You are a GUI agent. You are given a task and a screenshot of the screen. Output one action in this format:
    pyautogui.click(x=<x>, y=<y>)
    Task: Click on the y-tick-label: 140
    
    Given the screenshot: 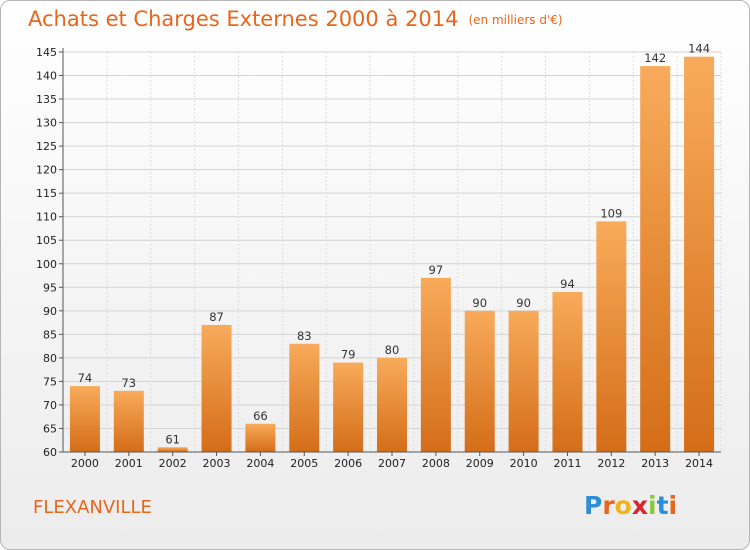 What is the action you would take?
    pyautogui.click(x=46, y=76)
    